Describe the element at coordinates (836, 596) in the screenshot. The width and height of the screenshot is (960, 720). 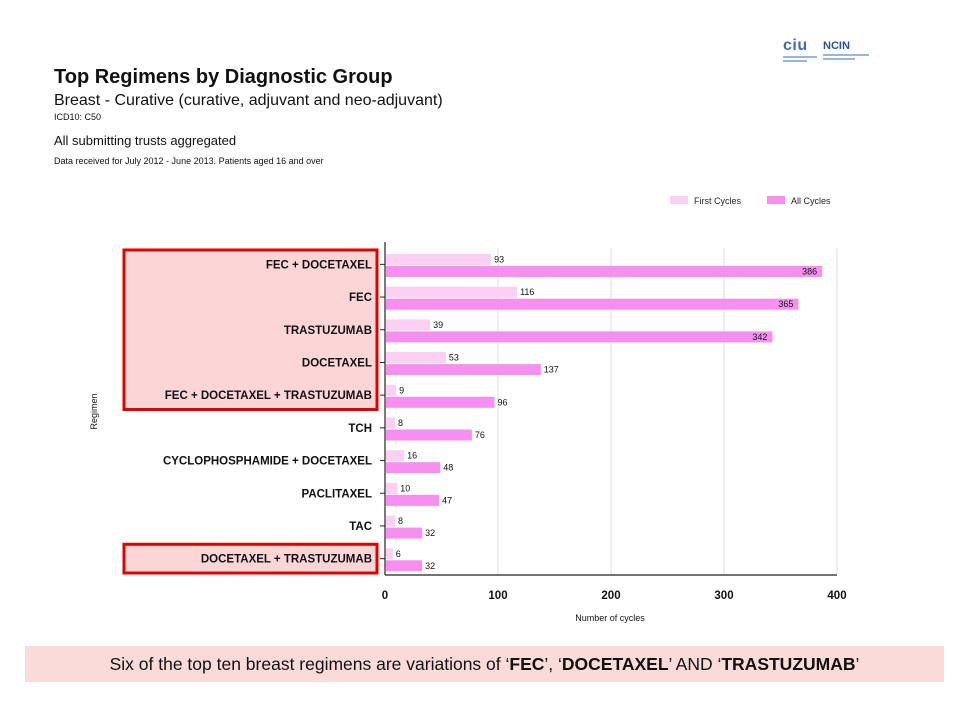
I see `x-tick-label: 400` at that location.